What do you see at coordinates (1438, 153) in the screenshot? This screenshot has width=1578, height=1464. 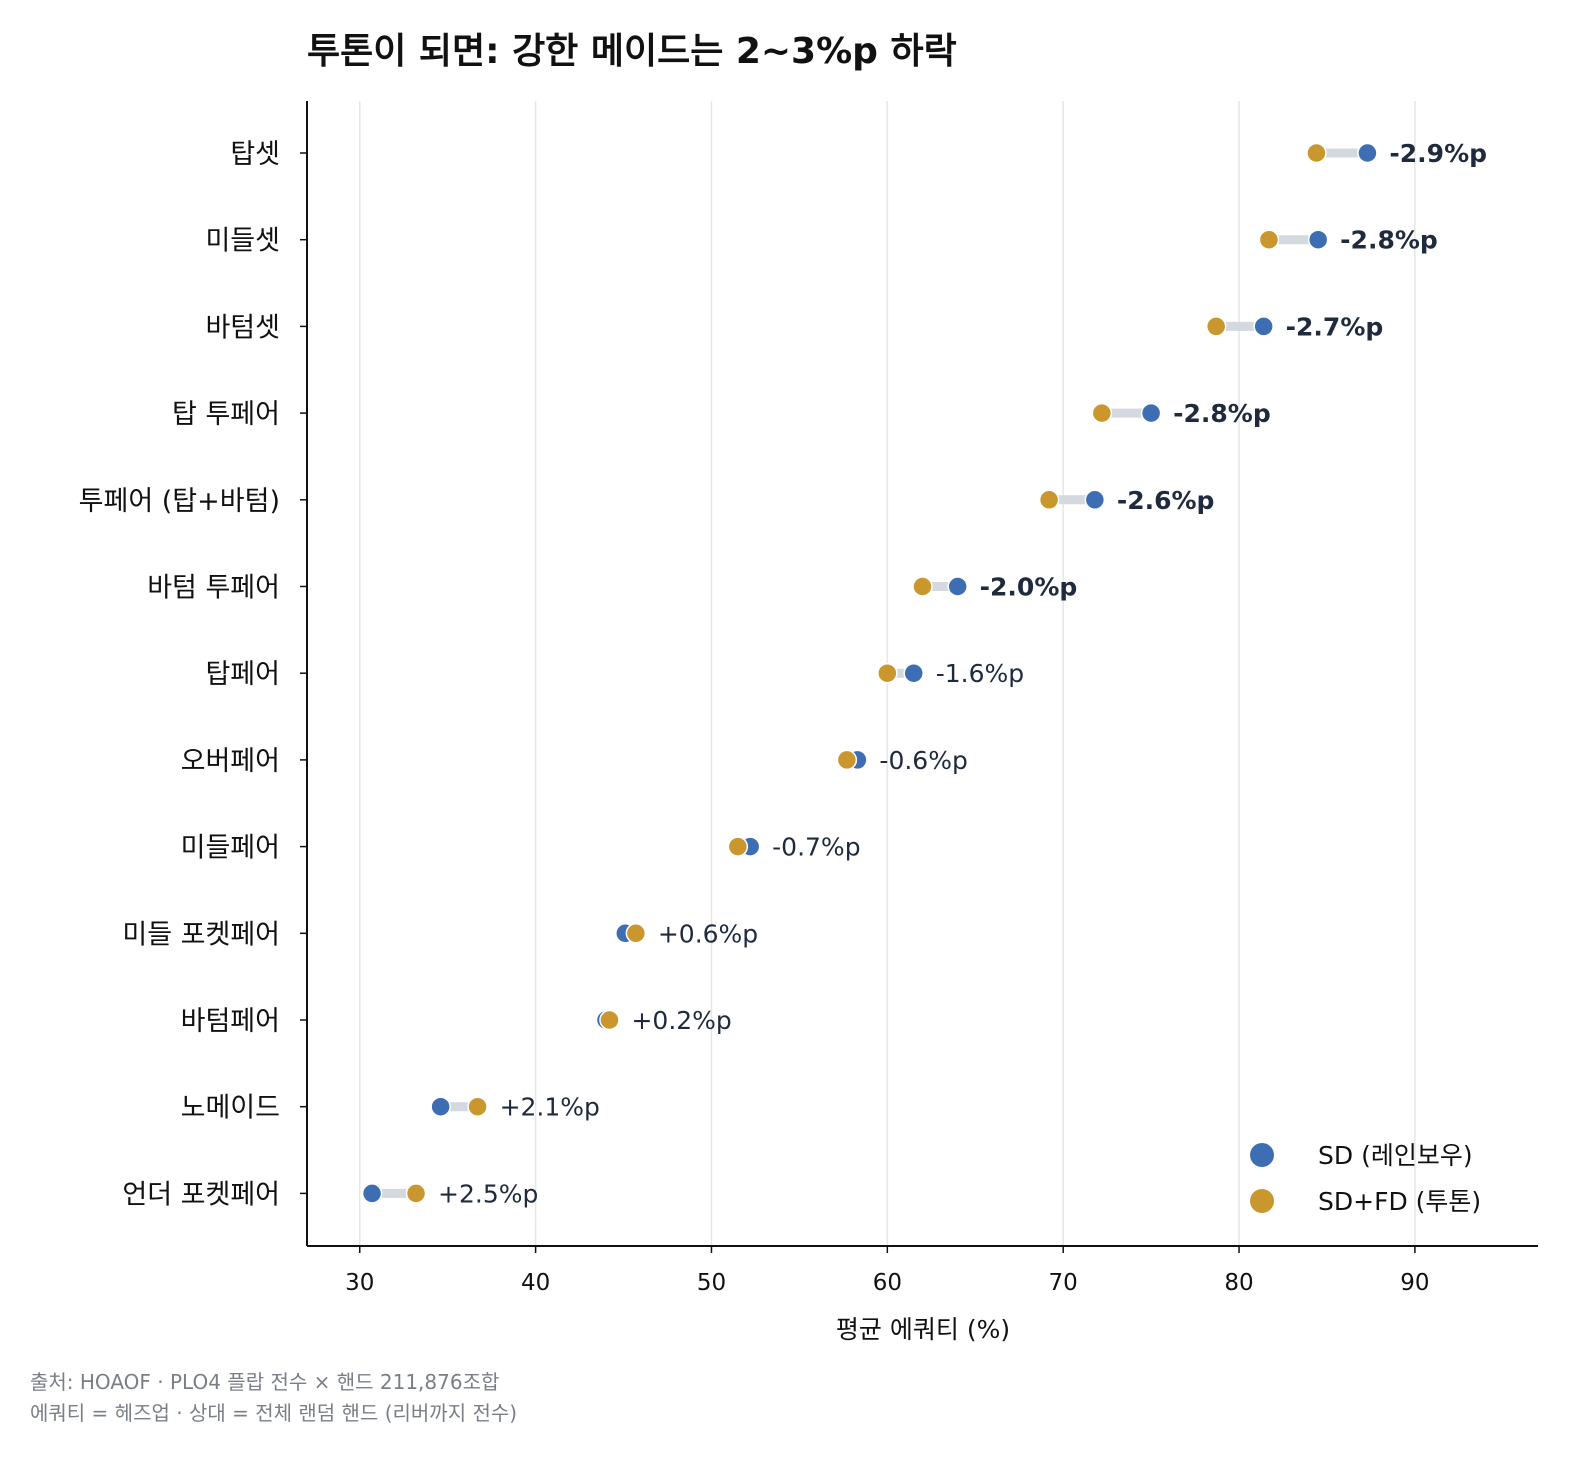 I see `delta-label: -2.9%p` at bounding box center [1438, 153].